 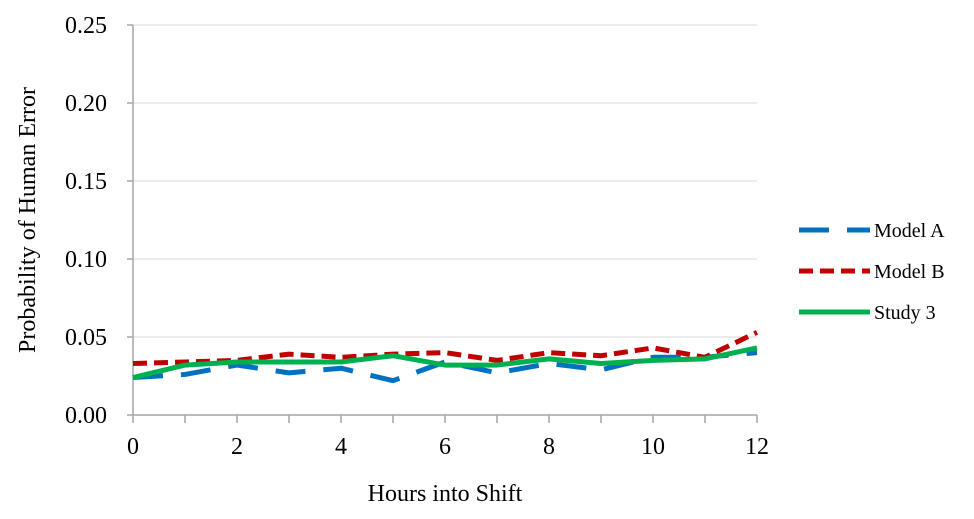 What do you see at coordinates (909, 231) in the screenshot?
I see `legend-label: Model A` at bounding box center [909, 231].